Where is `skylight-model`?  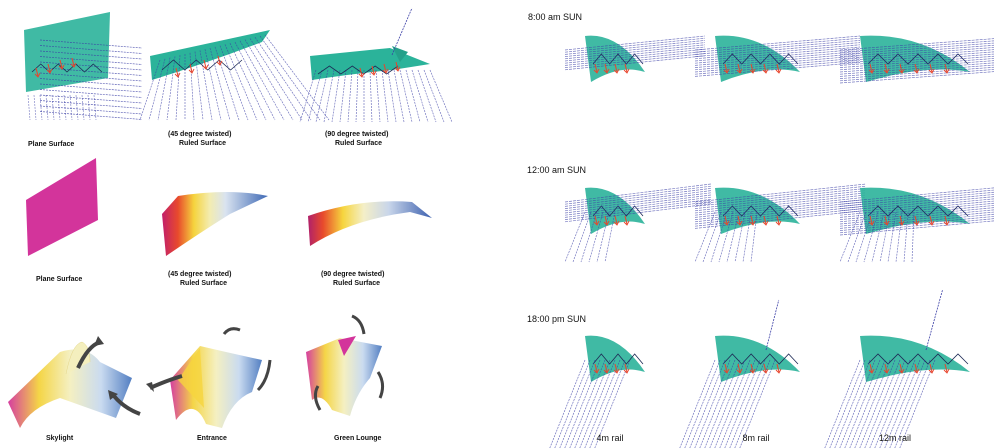
skylight-model is located at coordinates (74, 382).